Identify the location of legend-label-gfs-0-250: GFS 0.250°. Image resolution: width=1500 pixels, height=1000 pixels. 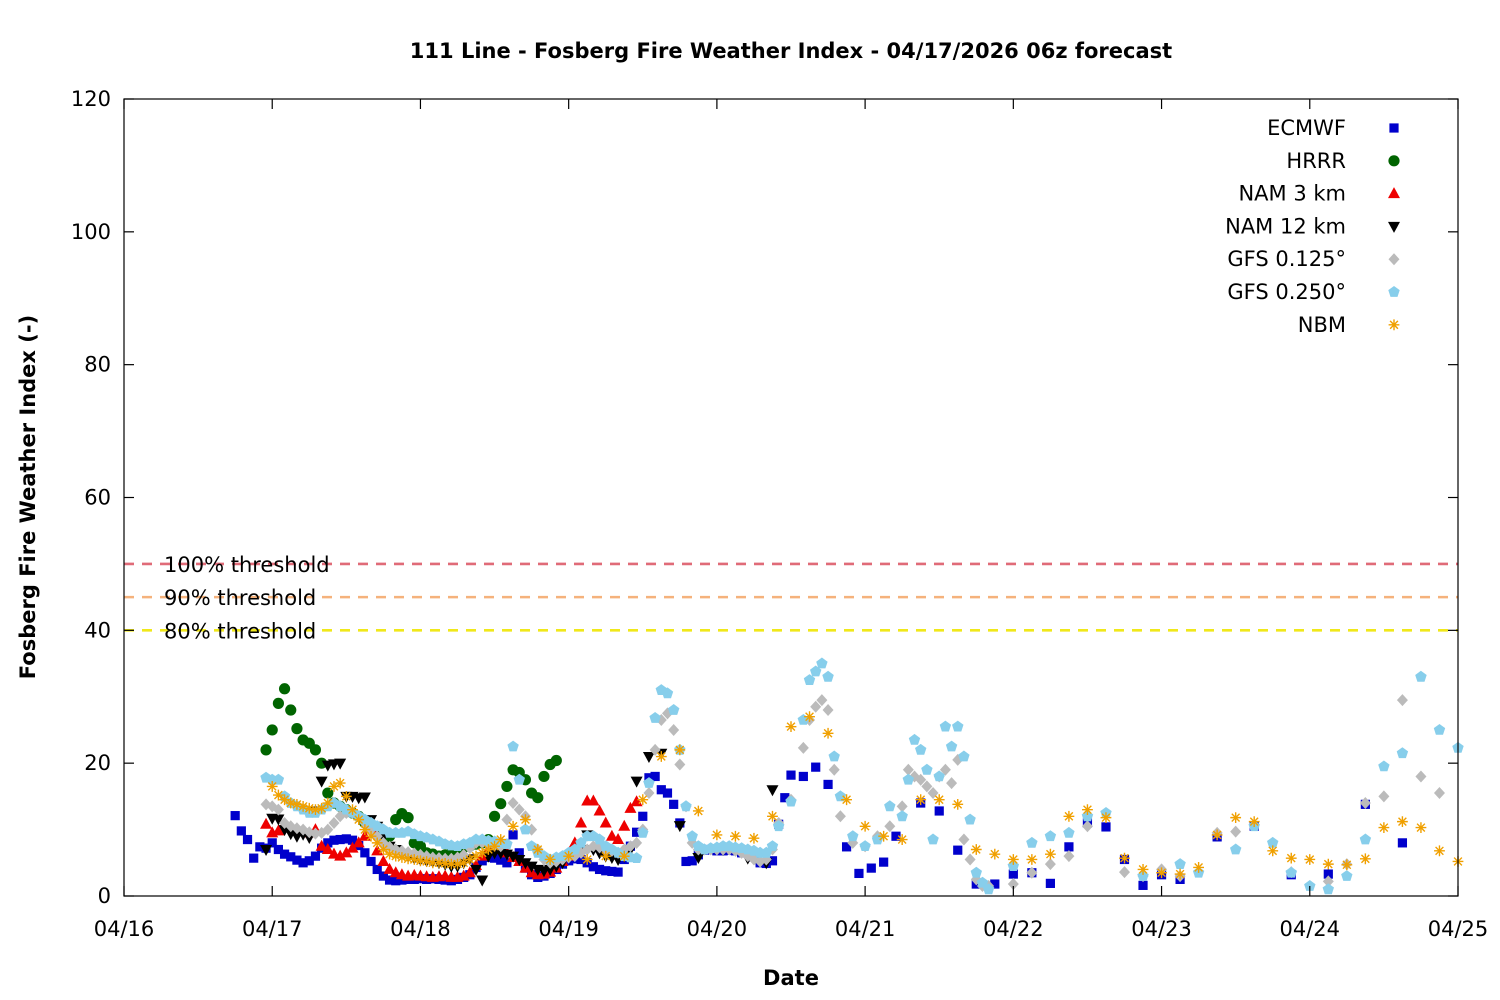
(1286, 292).